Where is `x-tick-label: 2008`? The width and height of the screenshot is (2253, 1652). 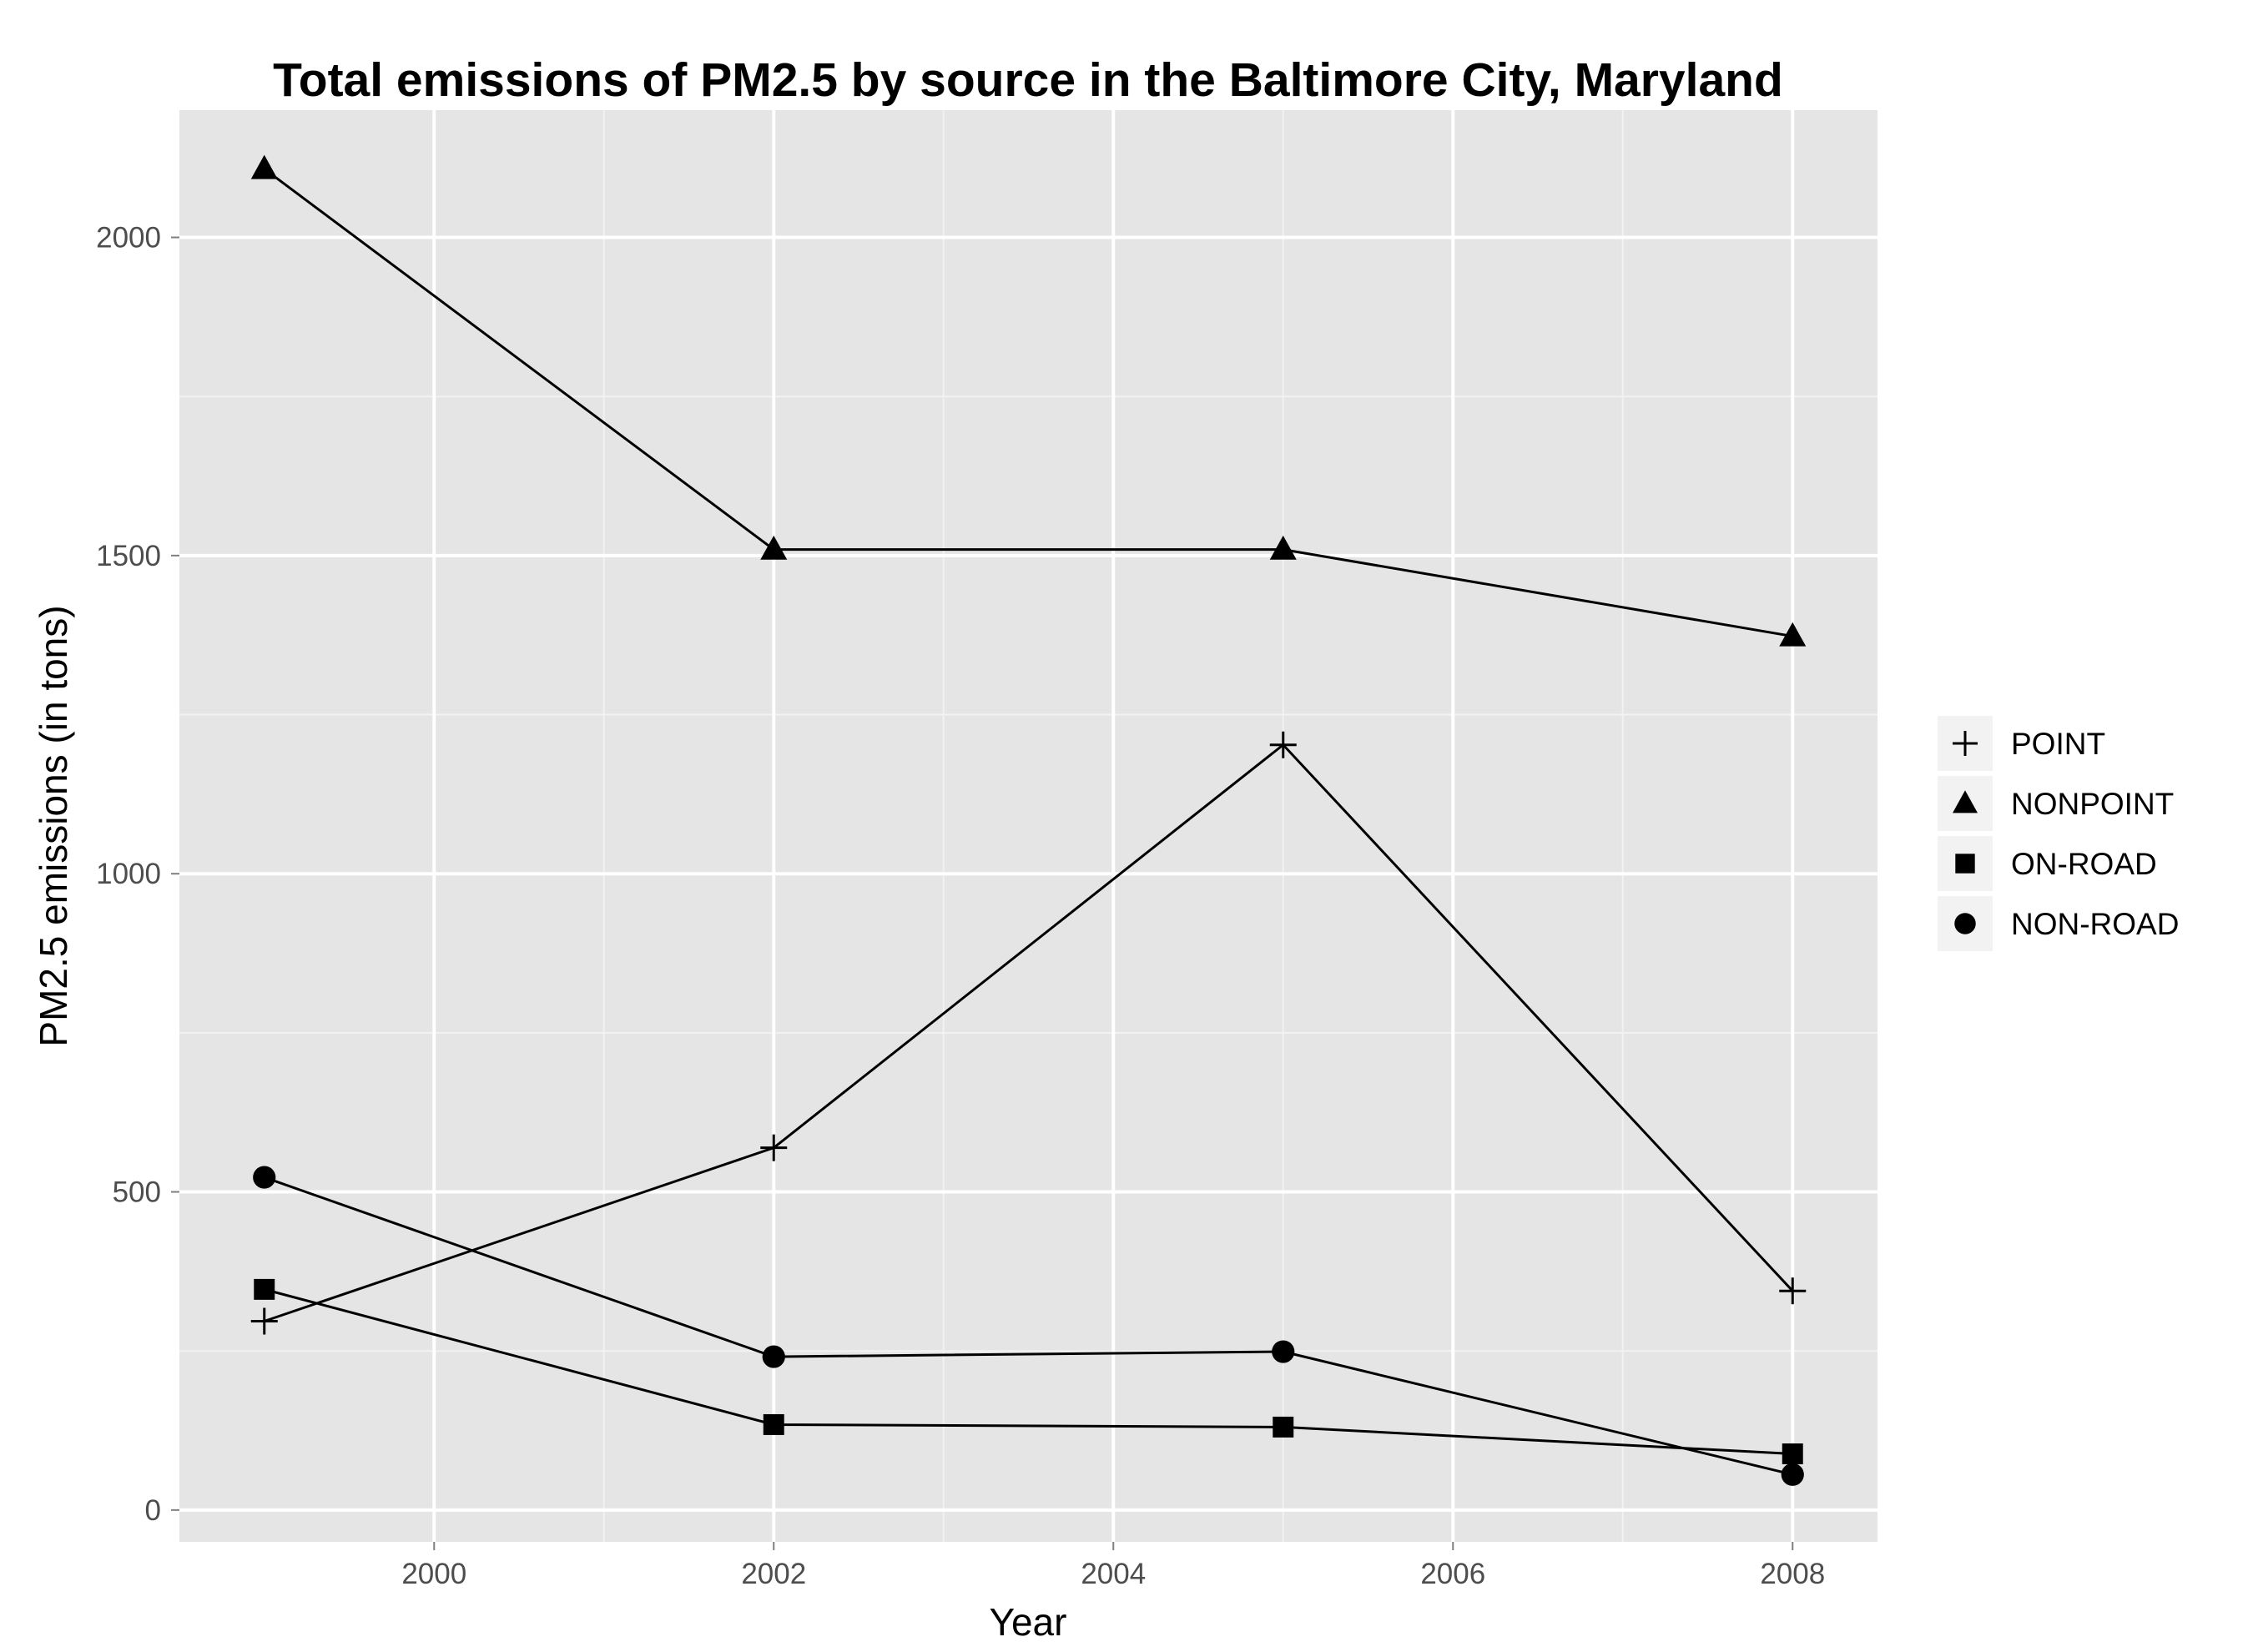
x-tick-label: 2008 is located at coordinates (1792, 1574).